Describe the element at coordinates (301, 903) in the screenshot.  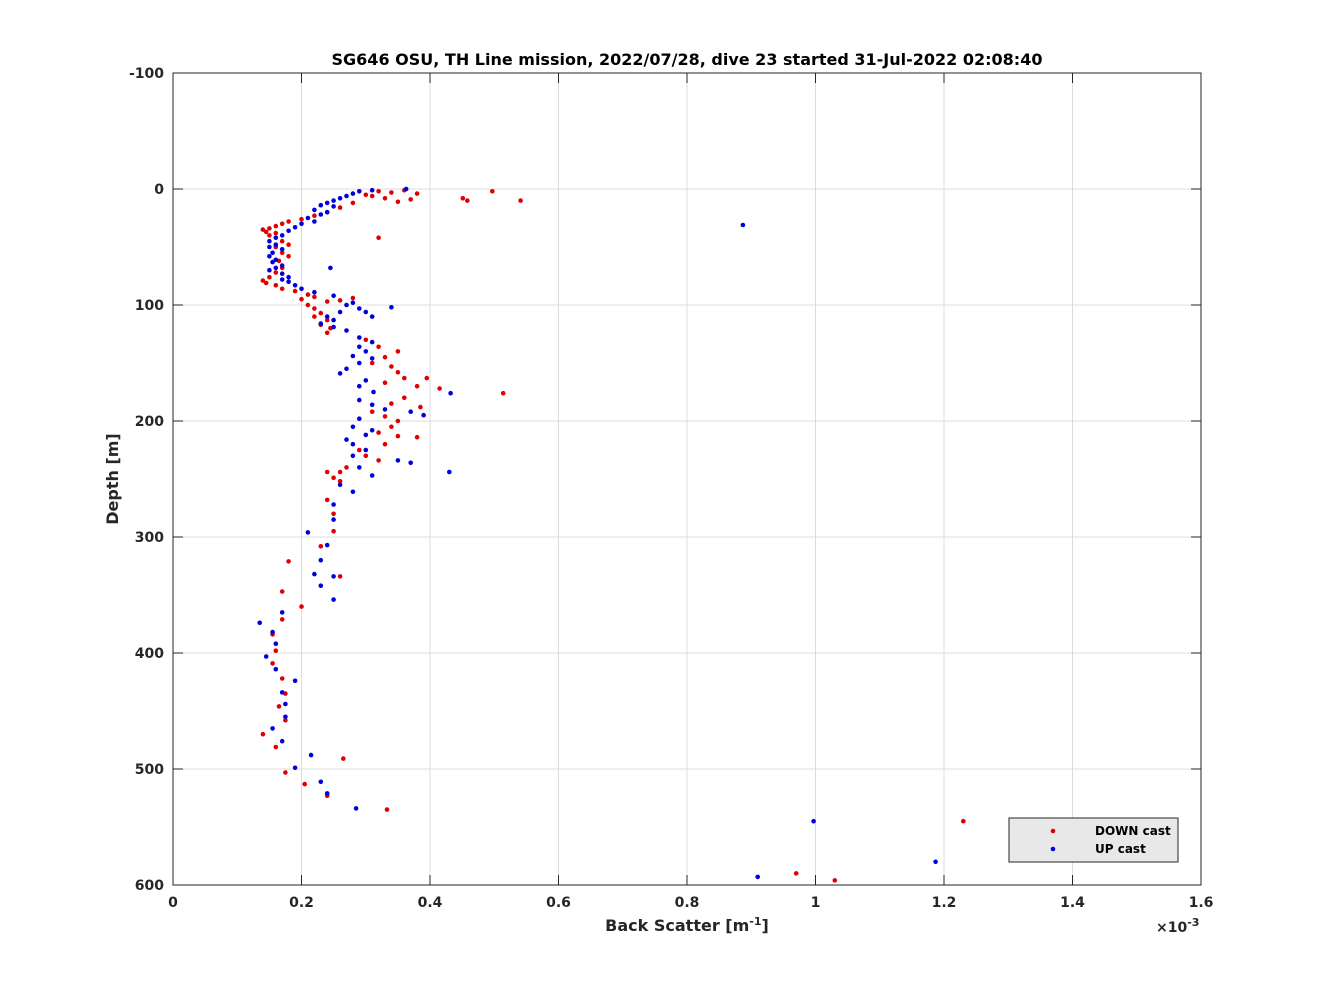
I see `x-tick-label: 0.2` at that location.